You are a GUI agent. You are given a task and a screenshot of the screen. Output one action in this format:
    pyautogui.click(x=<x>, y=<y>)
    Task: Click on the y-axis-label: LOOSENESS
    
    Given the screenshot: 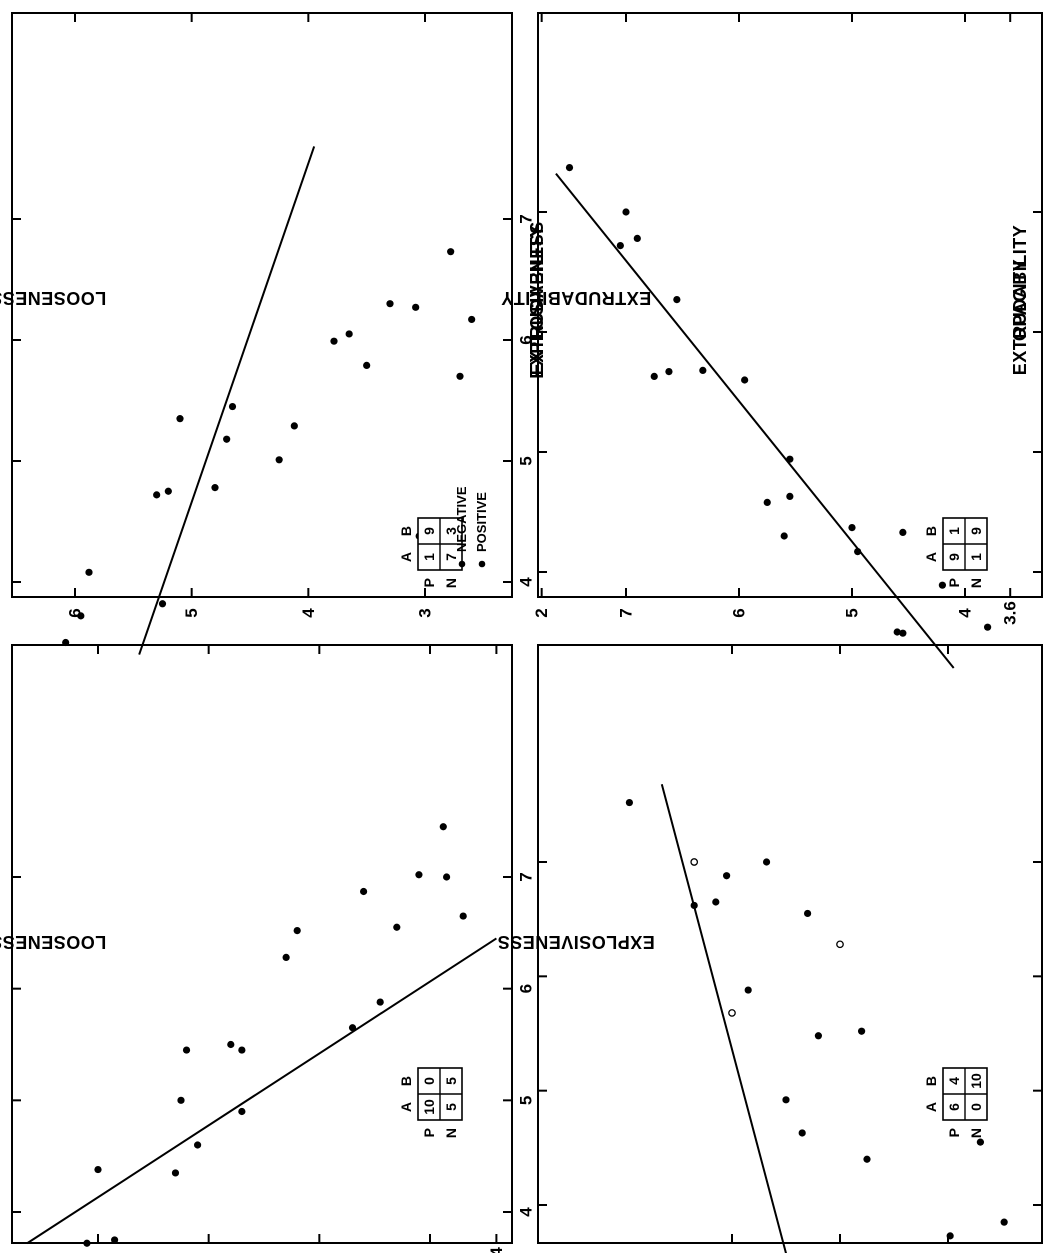 What is the action you would take?
    pyautogui.click(x=53, y=298)
    